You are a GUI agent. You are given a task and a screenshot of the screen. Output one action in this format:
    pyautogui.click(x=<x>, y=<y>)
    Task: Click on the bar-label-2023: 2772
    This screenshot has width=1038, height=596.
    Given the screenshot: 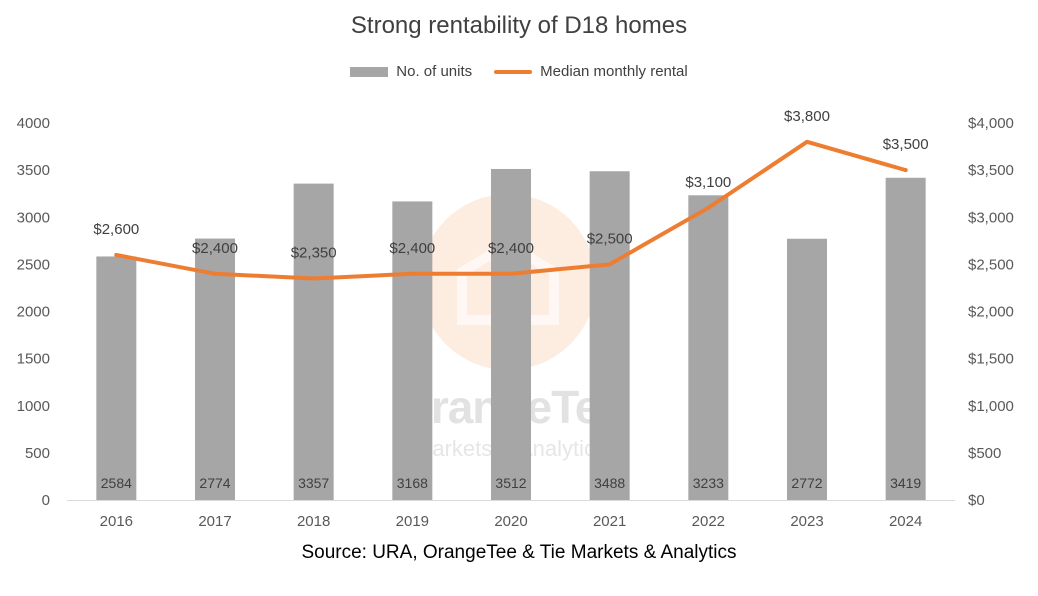 What is the action you would take?
    pyautogui.click(x=806, y=483)
    